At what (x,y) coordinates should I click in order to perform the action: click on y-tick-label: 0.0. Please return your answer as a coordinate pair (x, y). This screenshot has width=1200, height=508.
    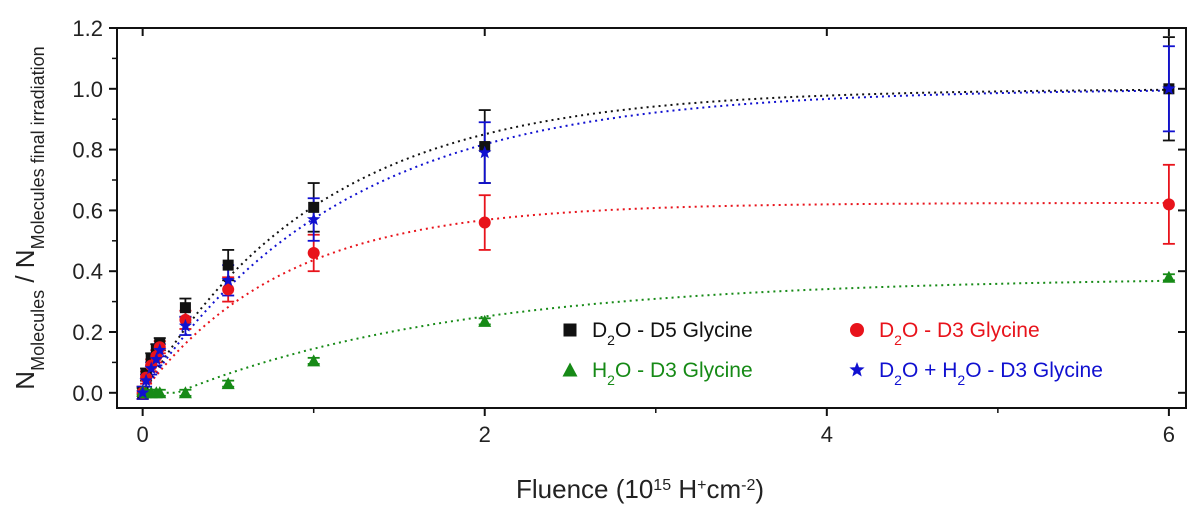
    Looking at the image, I should click on (87, 393).